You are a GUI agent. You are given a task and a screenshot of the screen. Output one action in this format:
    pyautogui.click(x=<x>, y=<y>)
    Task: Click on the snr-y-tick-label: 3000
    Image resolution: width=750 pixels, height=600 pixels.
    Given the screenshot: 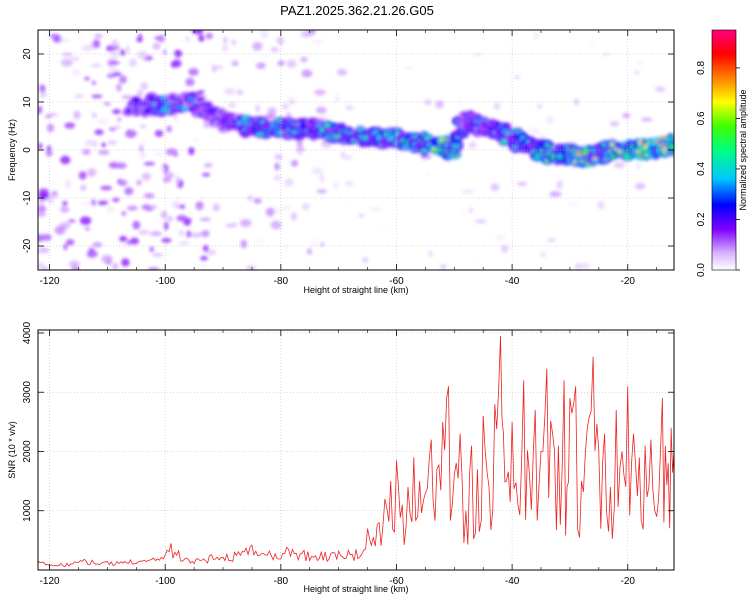 What is the action you would take?
    pyautogui.click(x=27, y=392)
    